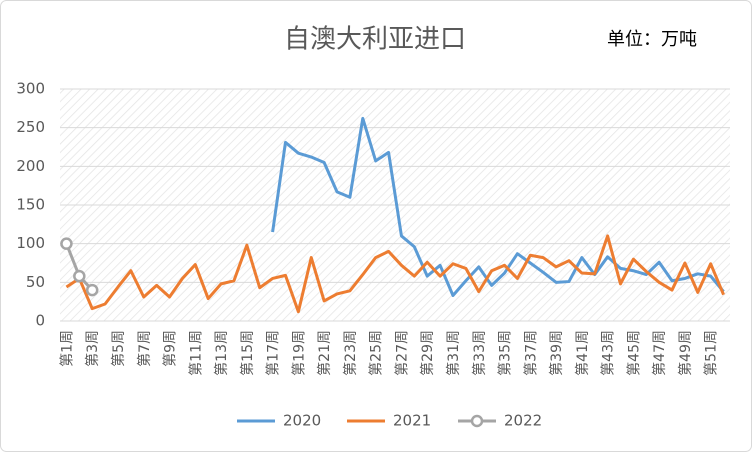  Describe the element at coordinates (711, 353) in the screenshot. I see `x-tick-label: 第51周` at that location.